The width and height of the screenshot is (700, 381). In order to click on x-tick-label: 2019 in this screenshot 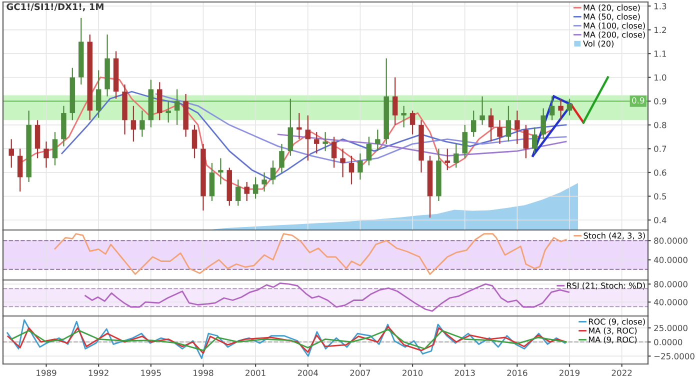, I will do `click(570, 373)`.